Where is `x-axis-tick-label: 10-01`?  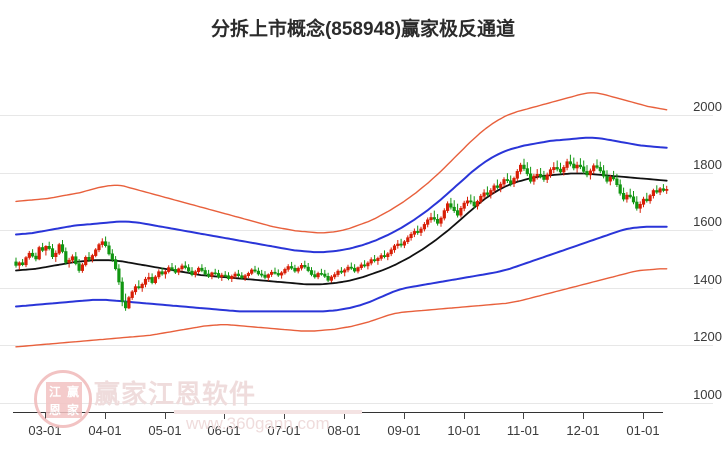
x-axis-tick-label: 10-01 is located at coordinates (464, 430).